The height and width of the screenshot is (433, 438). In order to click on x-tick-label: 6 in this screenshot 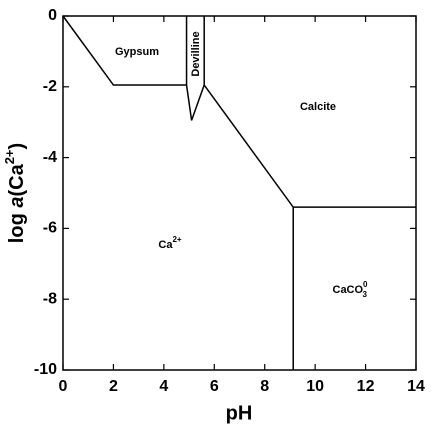, I will do `click(214, 386)`.